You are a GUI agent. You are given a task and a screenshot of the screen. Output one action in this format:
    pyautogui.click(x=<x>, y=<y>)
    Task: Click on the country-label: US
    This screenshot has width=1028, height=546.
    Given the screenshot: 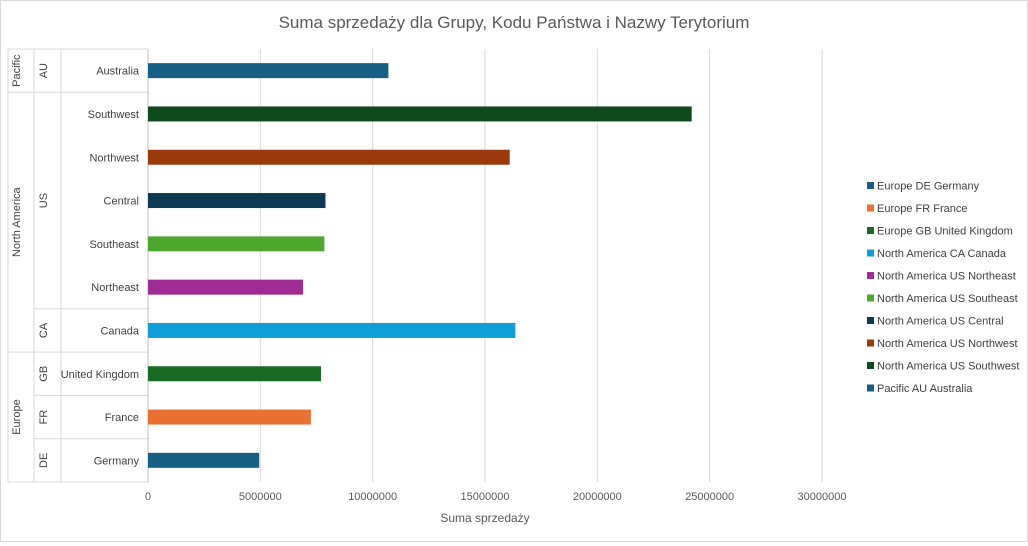 What is the action you would take?
    pyautogui.click(x=44, y=200)
    